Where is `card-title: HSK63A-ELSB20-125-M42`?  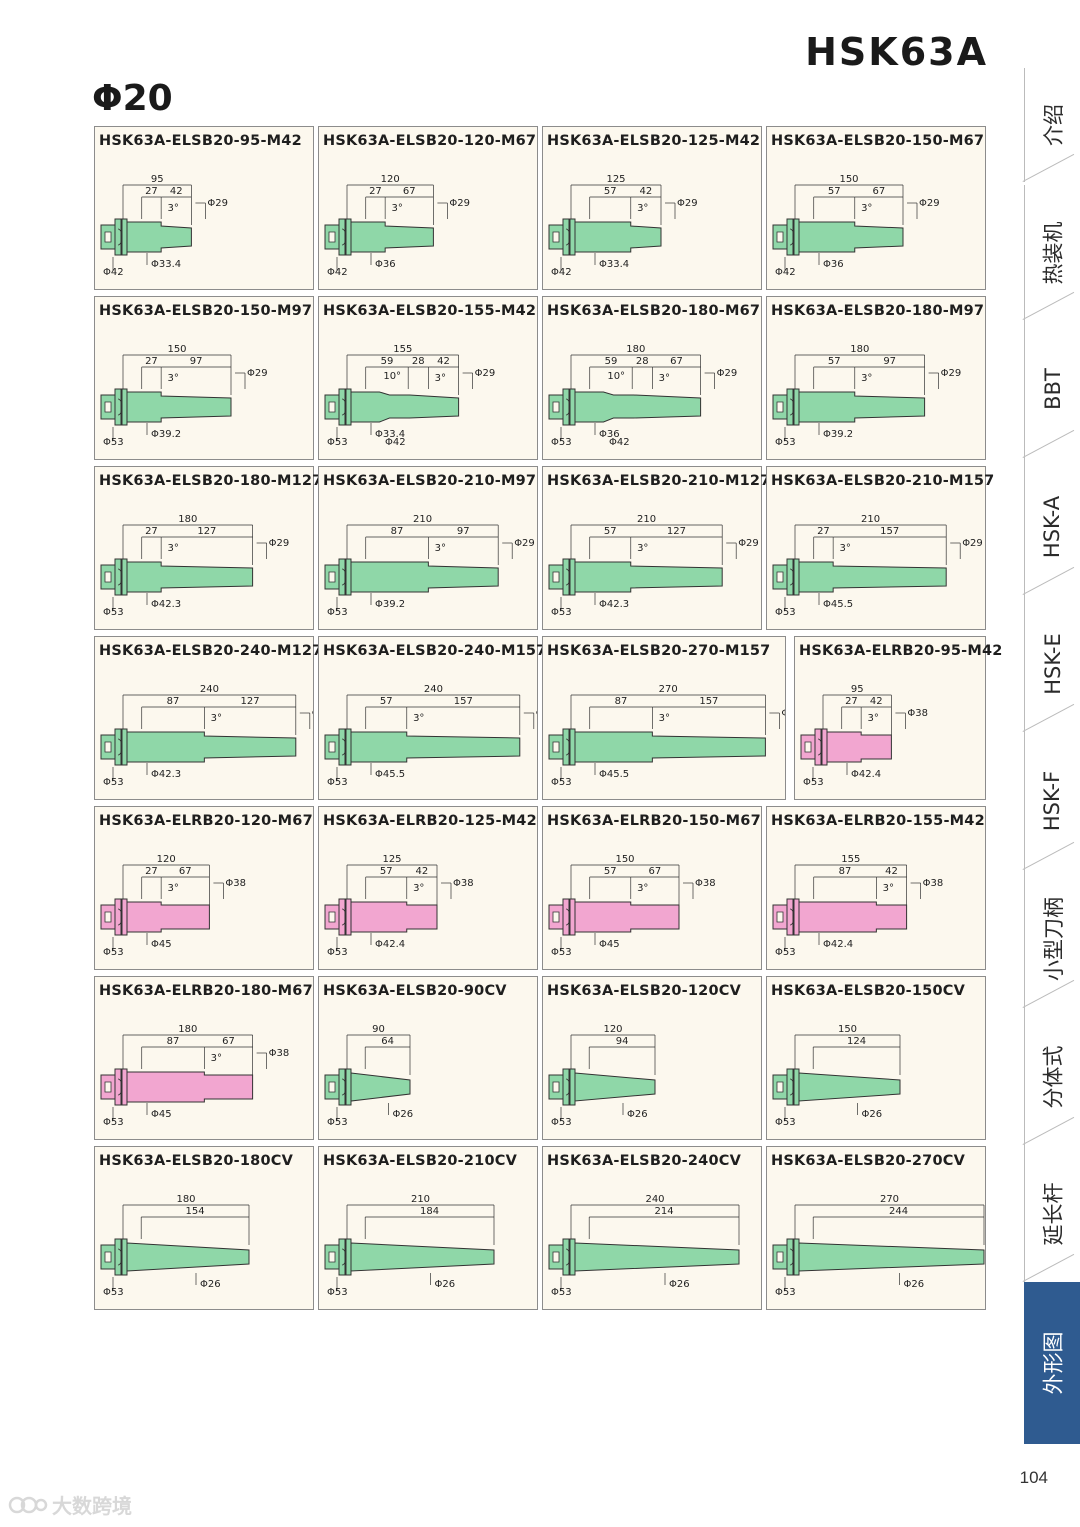 card-title: HSK63A-ELSB20-125-M42 is located at coordinates (654, 141).